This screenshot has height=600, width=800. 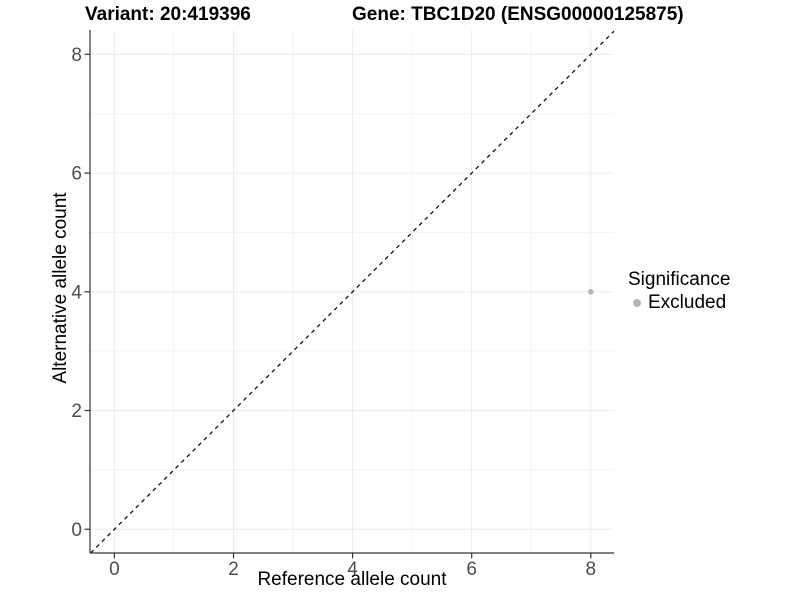 I want to click on y-tick-label: 8, so click(x=76, y=55).